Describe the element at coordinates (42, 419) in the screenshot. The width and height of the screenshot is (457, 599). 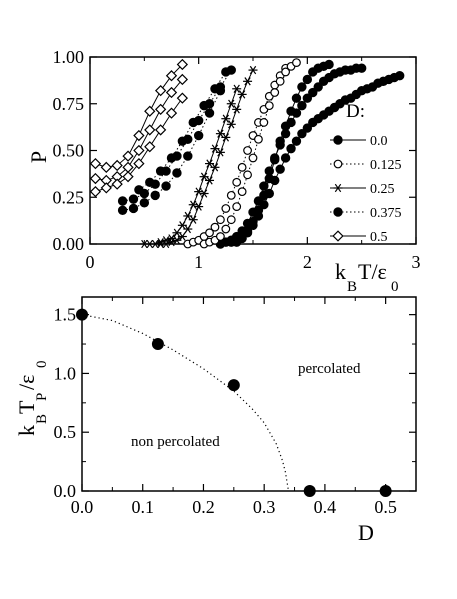
I see `bottom-ylabel-B: B` at that location.